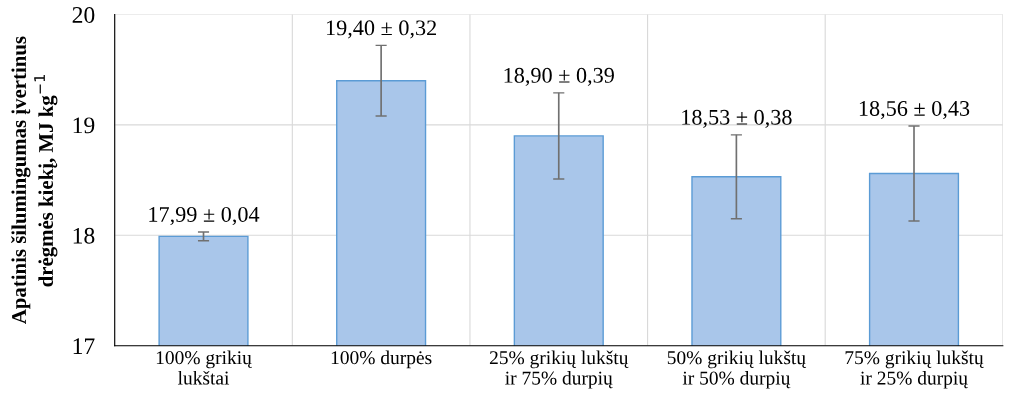 The width and height of the screenshot is (1015, 414). What do you see at coordinates (34, 180) in the screenshot?
I see `y-axis-title: Apatinis šilumingumas įvertinus drėgmės kiekį, MJ kg$^{−1}$` at bounding box center [34, 180].